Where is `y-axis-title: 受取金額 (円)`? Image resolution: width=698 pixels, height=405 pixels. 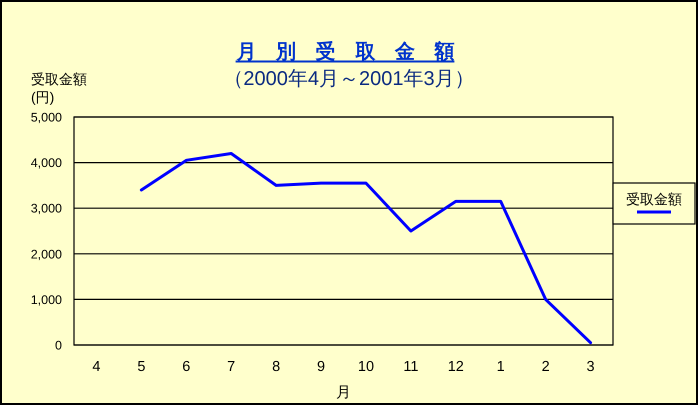 y-axis-title: 受取金額 (円) is located at coordinates (59, 88).